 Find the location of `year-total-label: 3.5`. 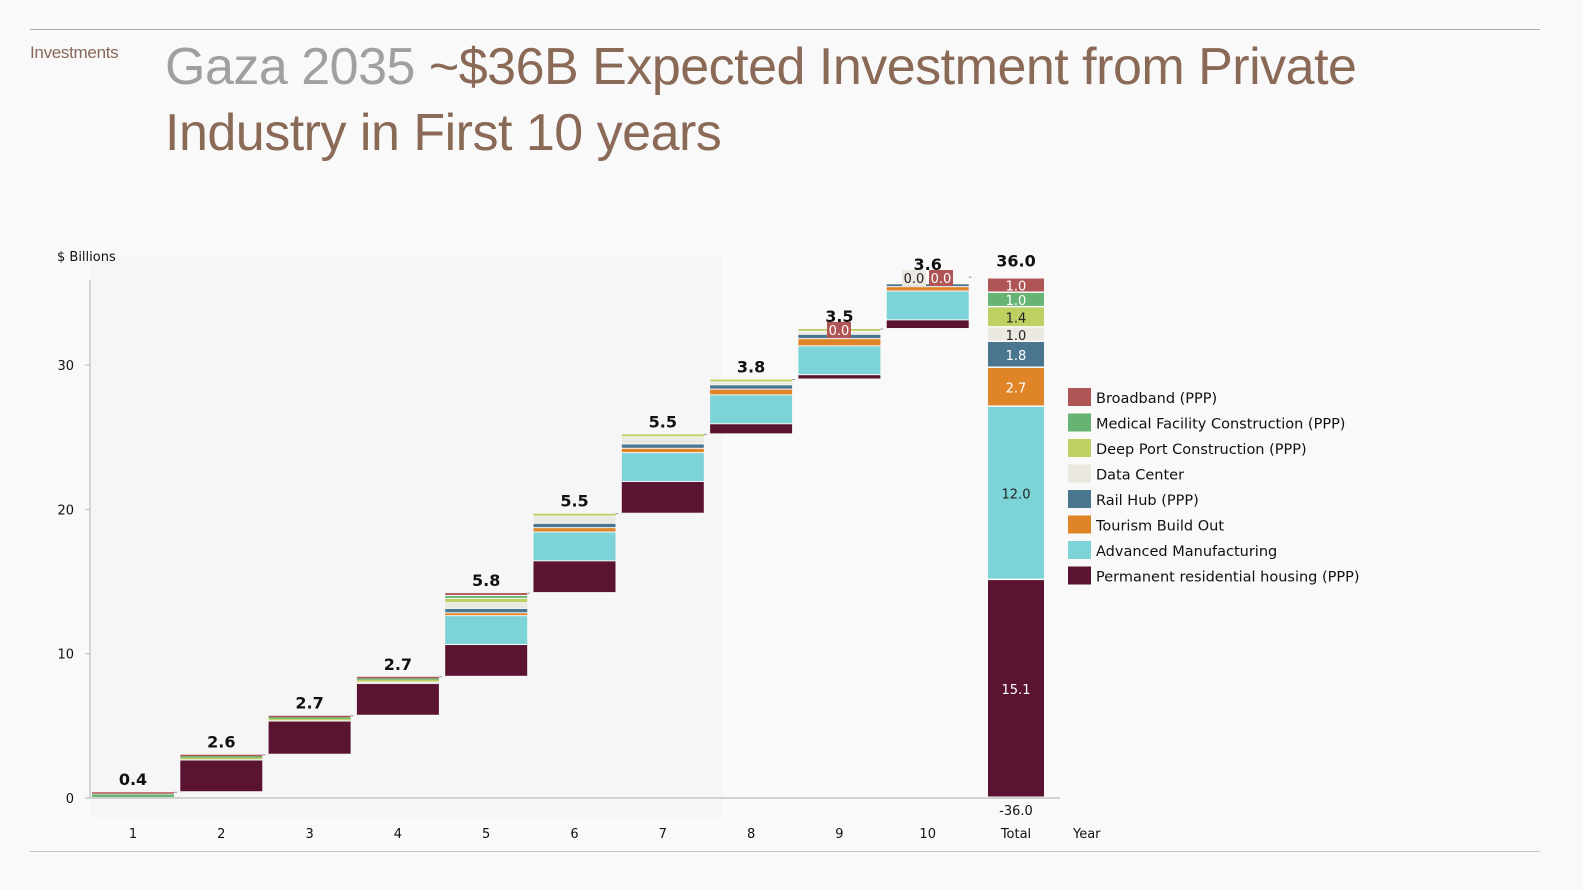

year-total-label: 3.5 is located at coordinates (839, 316).